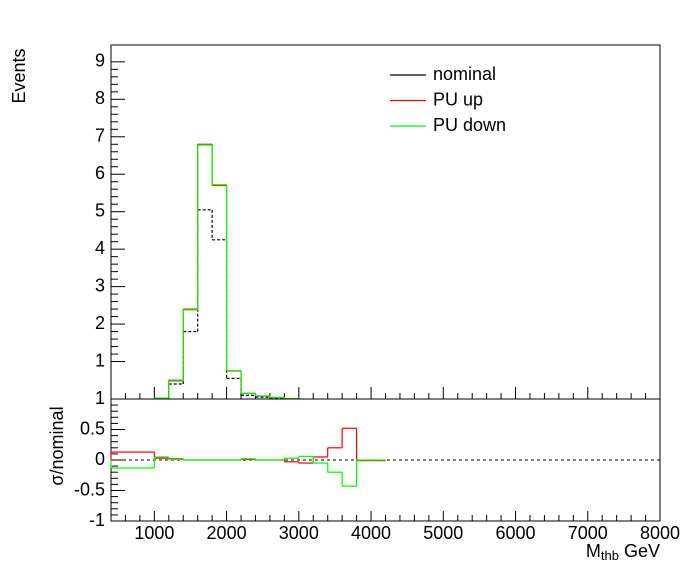  What do you see at coordinates (100, 136) in the screenshot?
I see `y-tick-label: 7` at bounding box center [100, 136].